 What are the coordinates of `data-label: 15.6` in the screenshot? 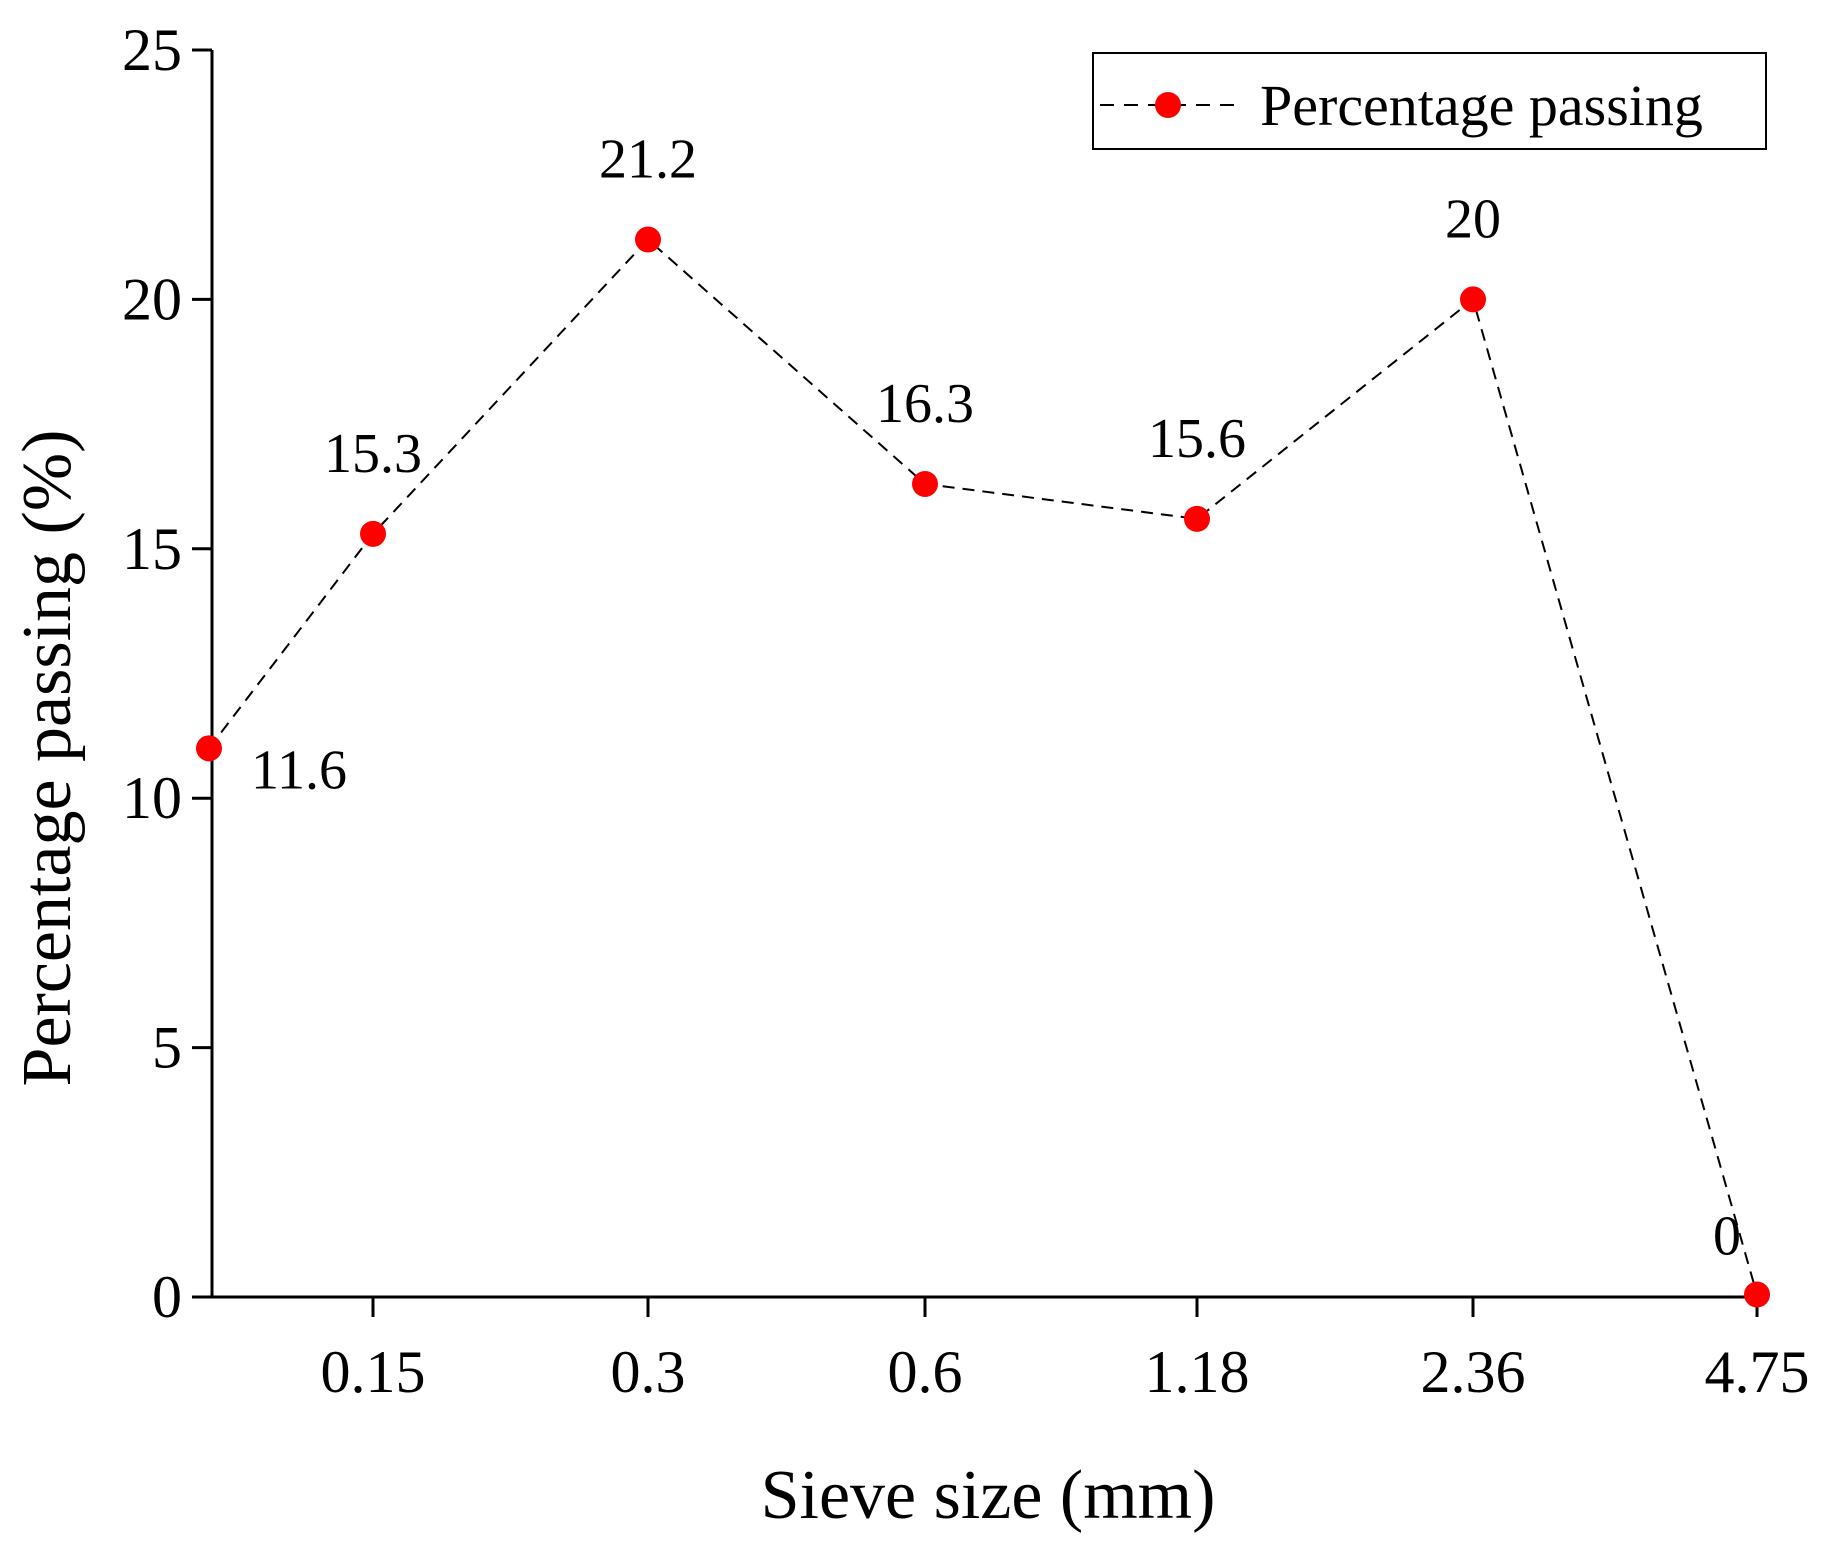 It's located at (1197, 439).